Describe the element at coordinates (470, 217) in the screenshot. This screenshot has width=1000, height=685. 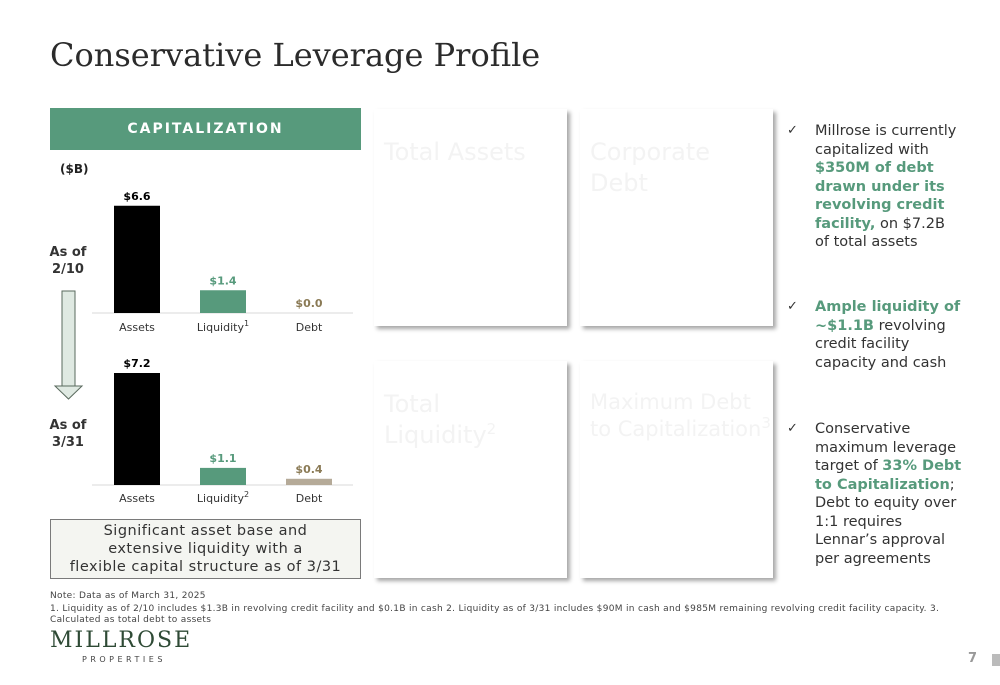
I see `tile-total-assets: Total Assets $7.2B` at that location.